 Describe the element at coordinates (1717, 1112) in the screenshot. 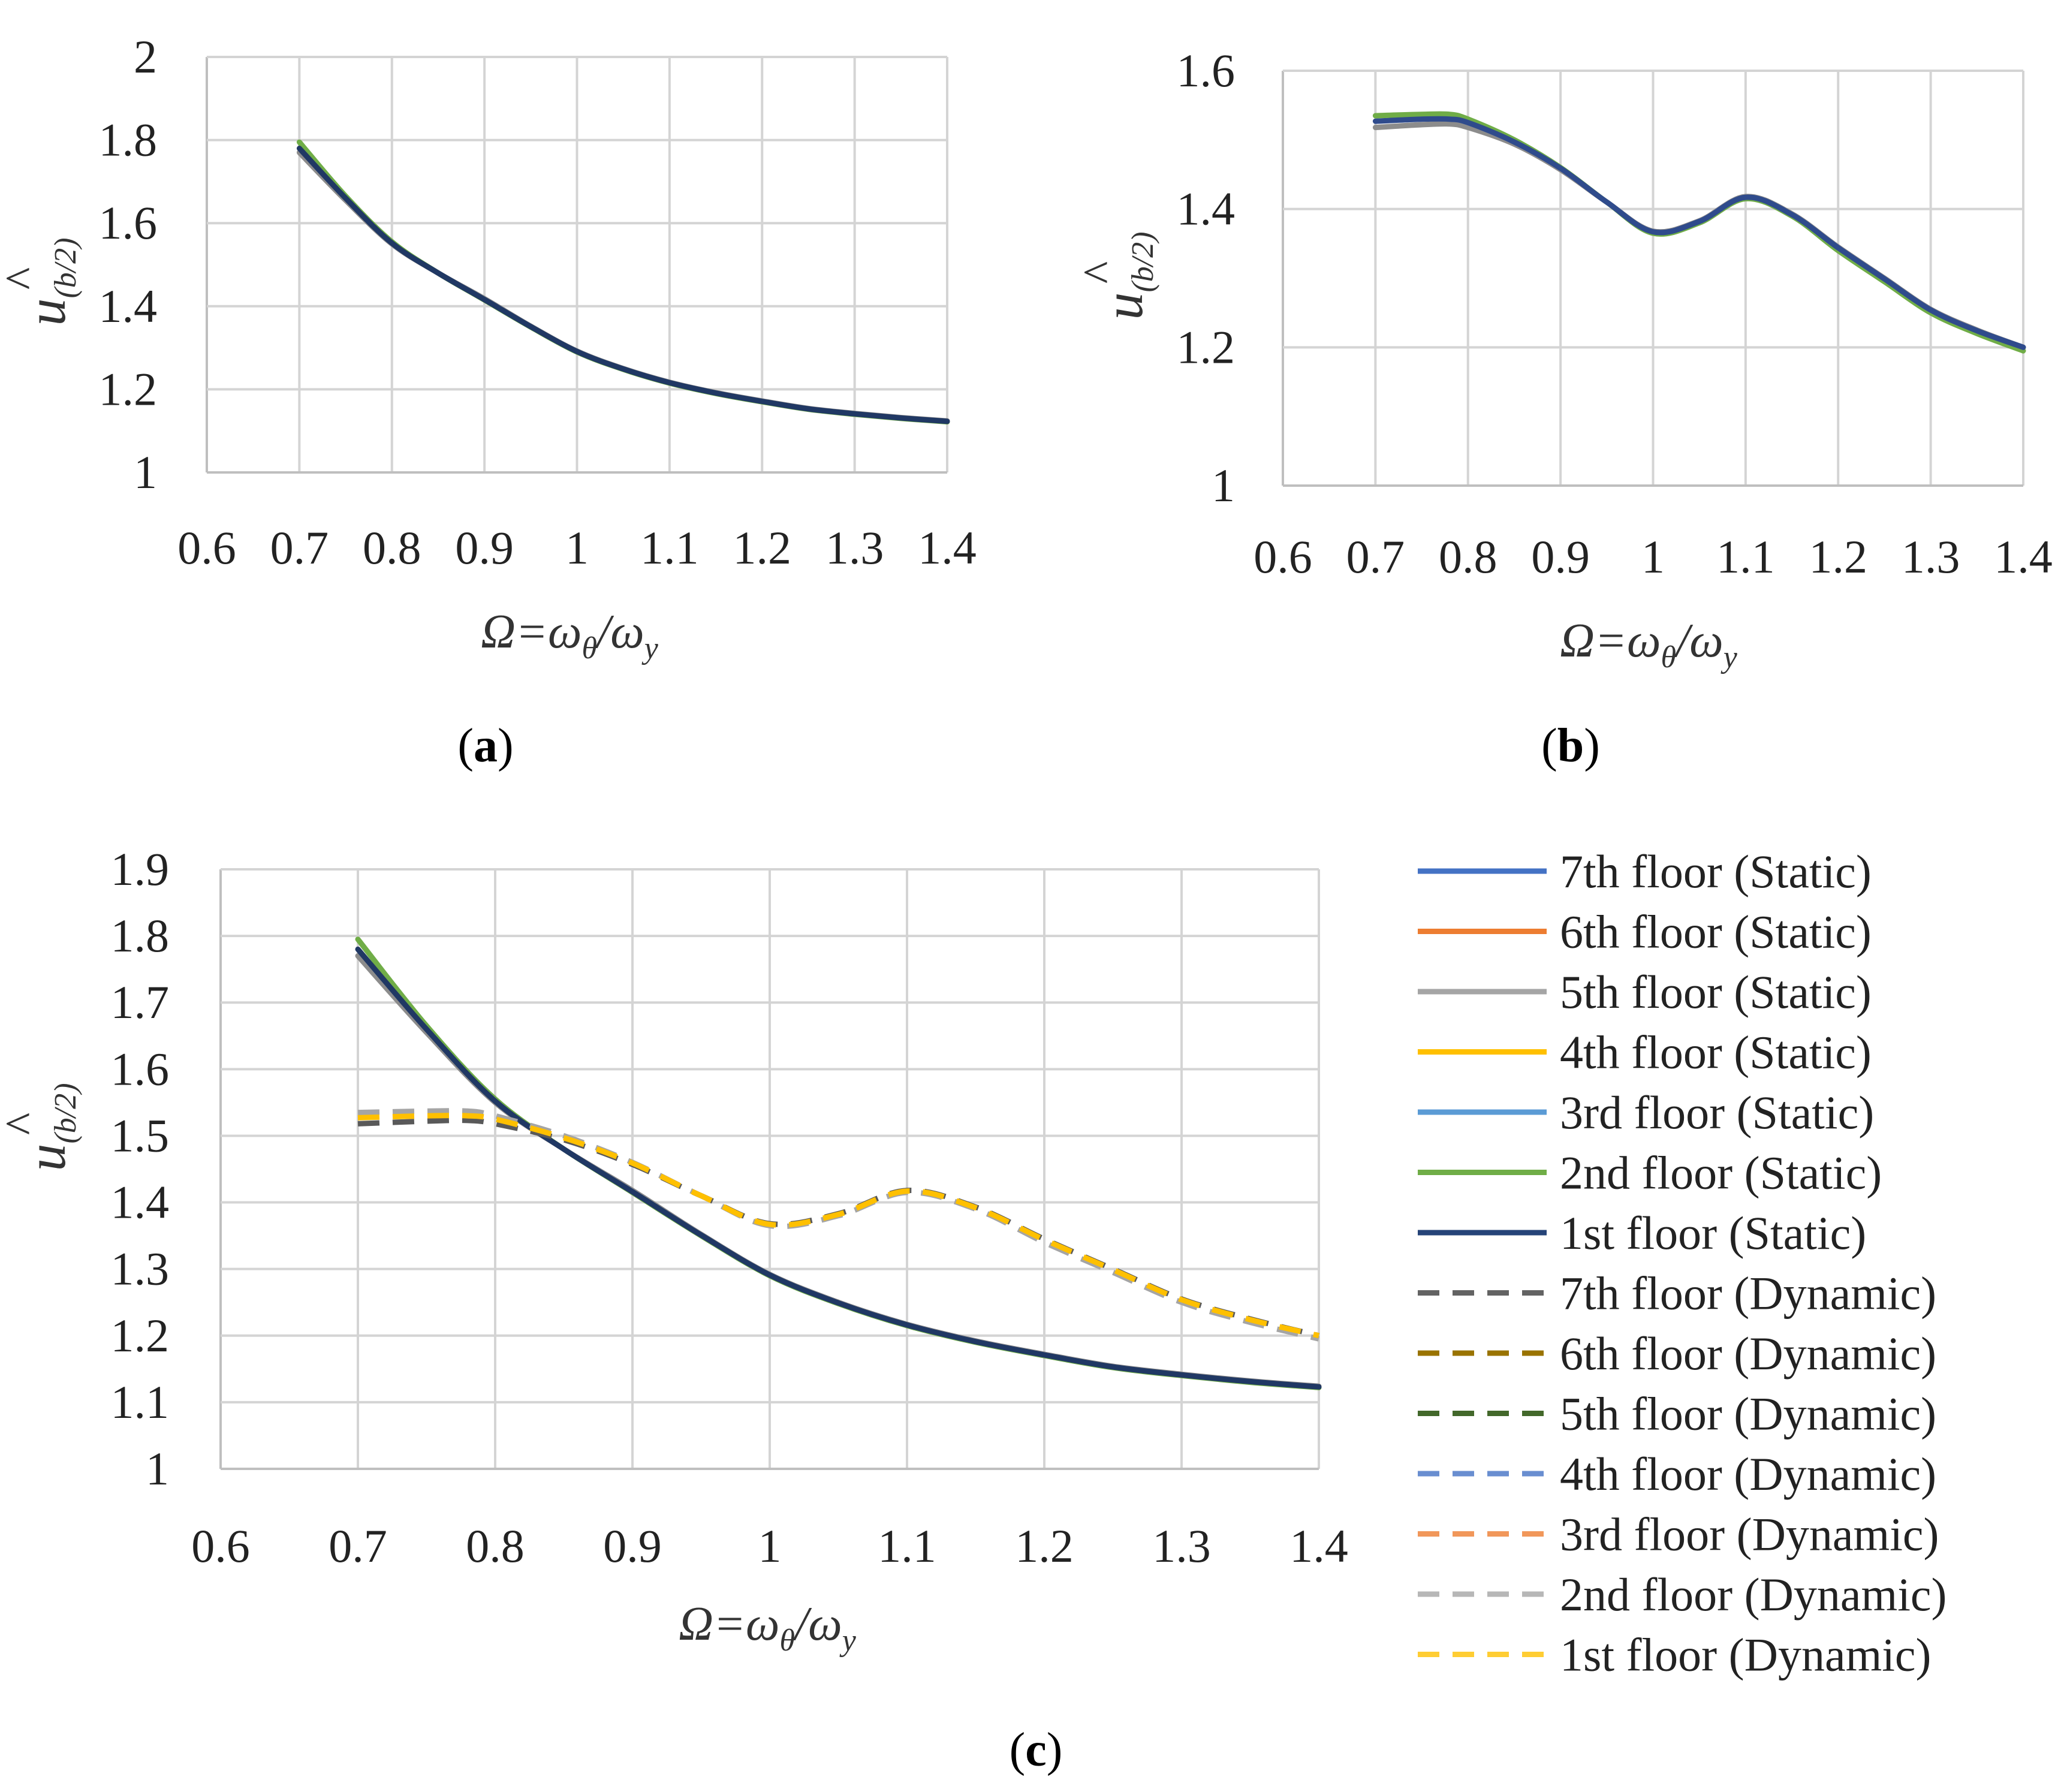

I see `legend-label: 3rd floor (Static)` at that location.